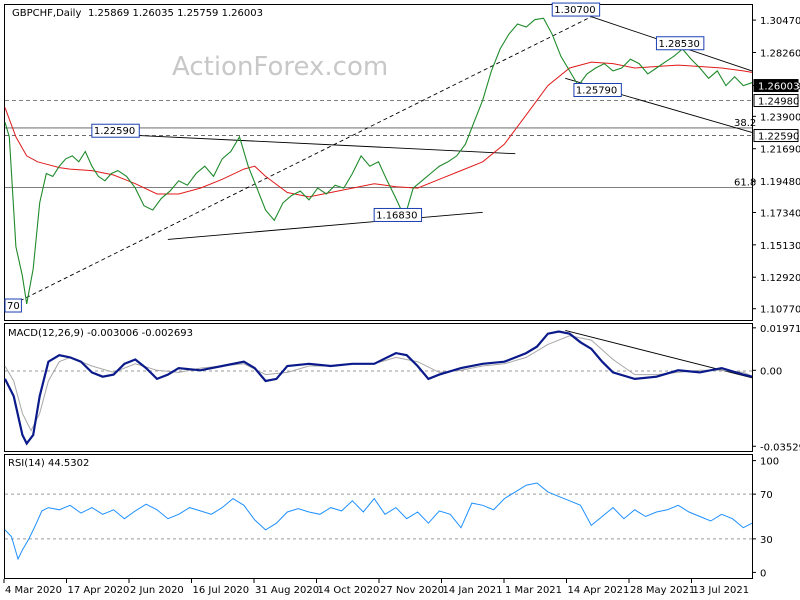  Describe the element at coordinates (325, 225) in the screenshot. I see `triangle-lower` at that location.